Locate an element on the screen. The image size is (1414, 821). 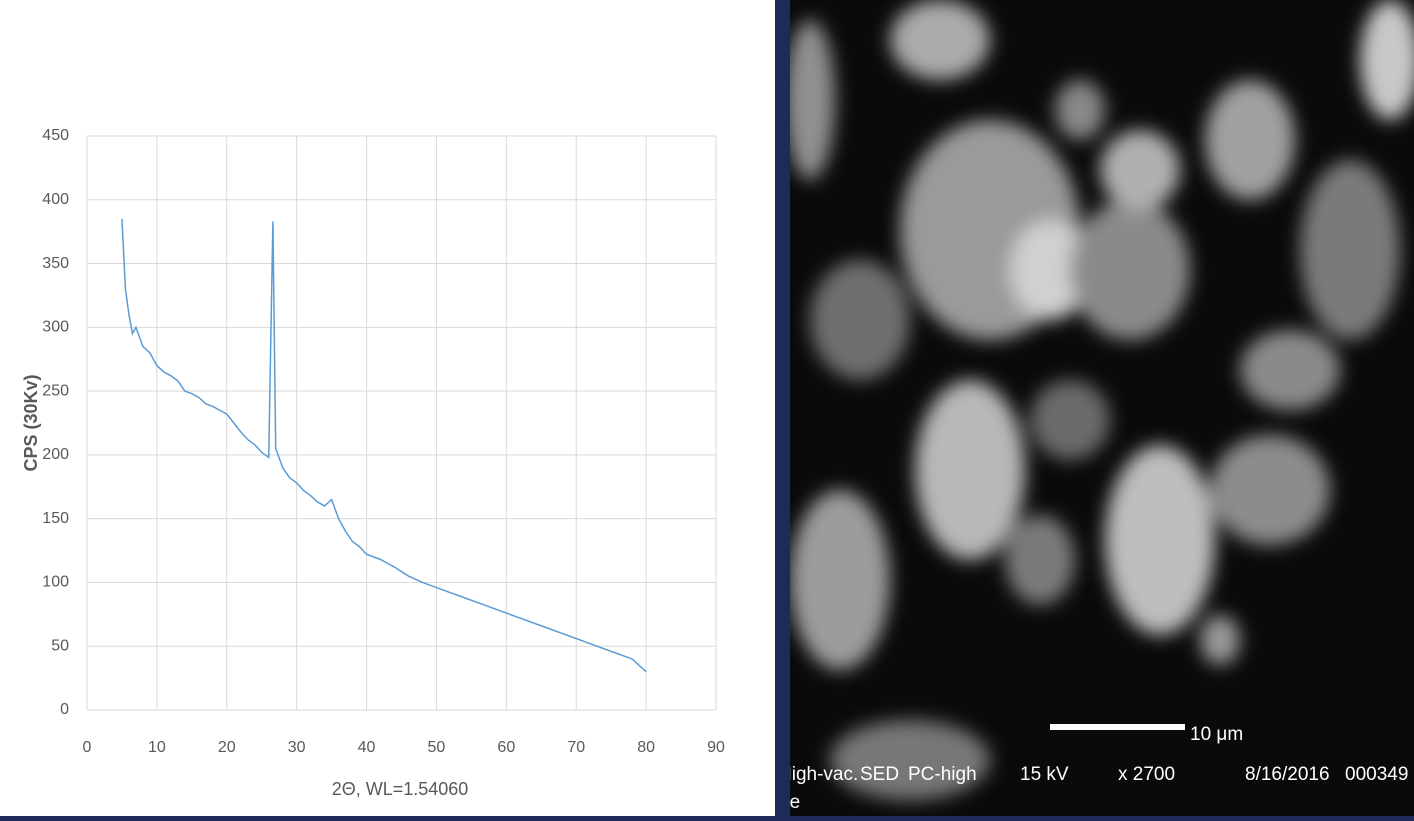
y-tick-label: 100 is located at coordinates (55, 582).